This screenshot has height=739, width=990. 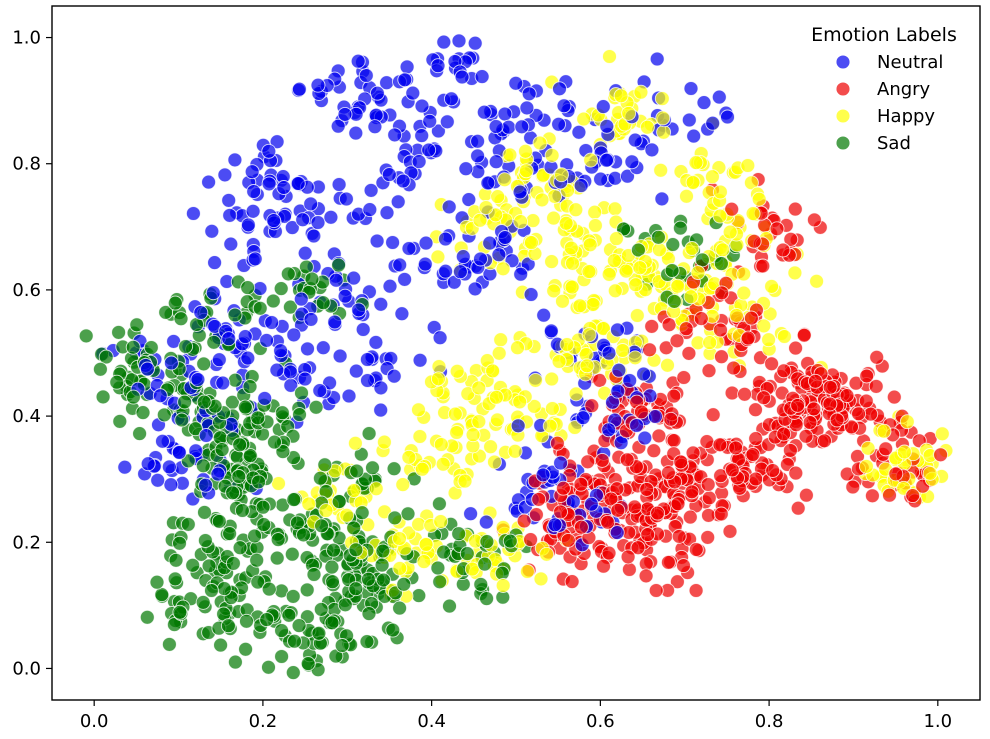 What do you see at coordinates (906, 116) in the screenshot?
I see `legend-label-happy: Happy` at bounding box center [906, 116].